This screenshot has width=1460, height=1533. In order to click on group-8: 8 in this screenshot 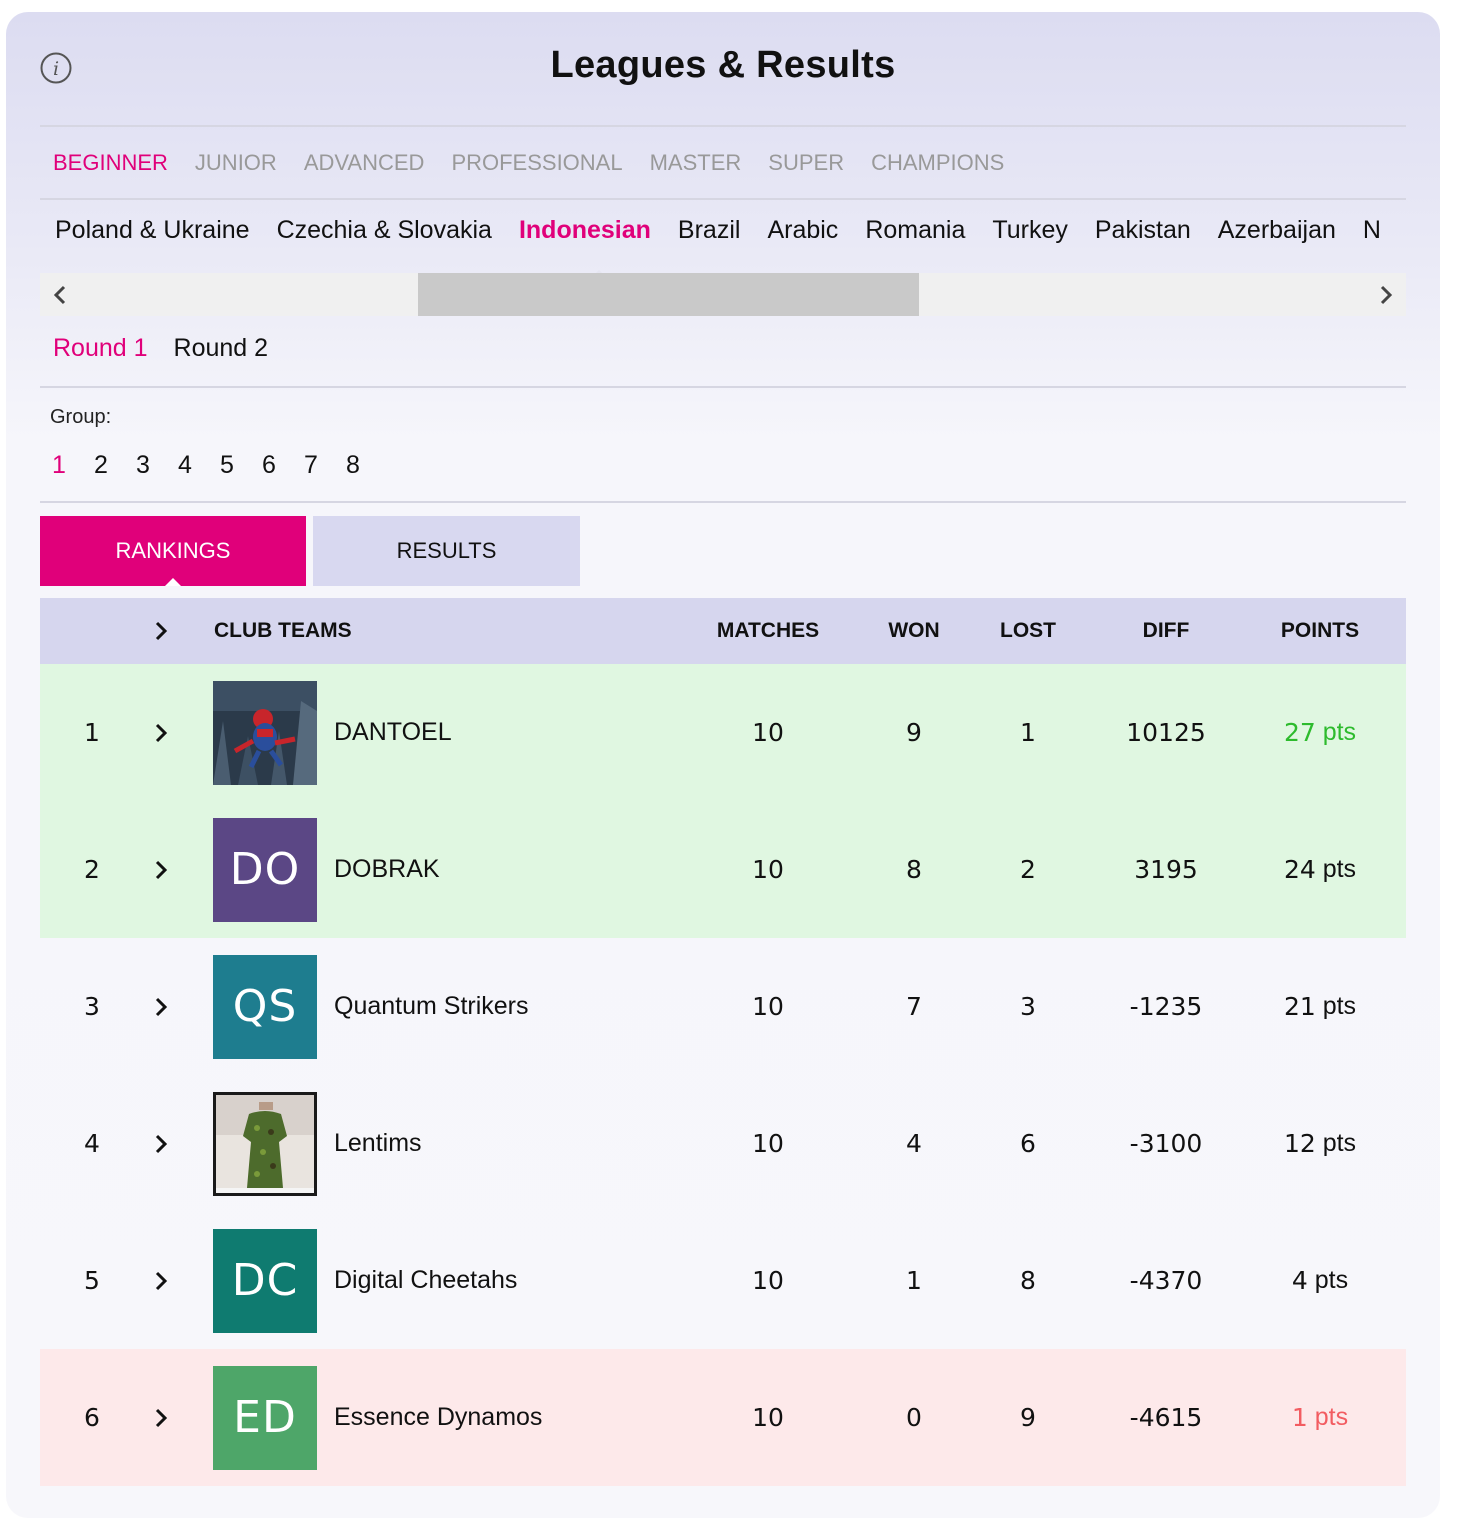, I will do `click(353, 465)`.